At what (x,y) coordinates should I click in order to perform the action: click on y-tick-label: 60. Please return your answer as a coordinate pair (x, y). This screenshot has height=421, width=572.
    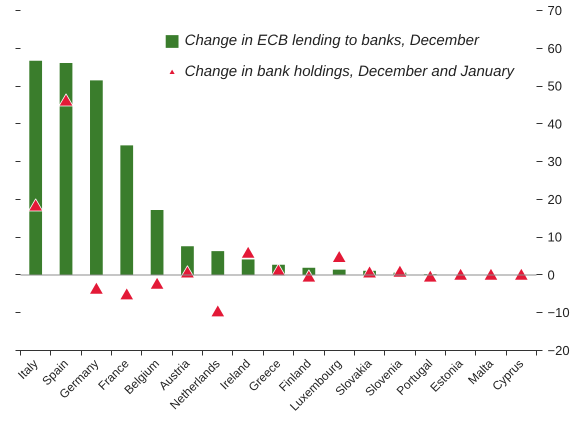
    Looking at the image, I should click on (555, 48).